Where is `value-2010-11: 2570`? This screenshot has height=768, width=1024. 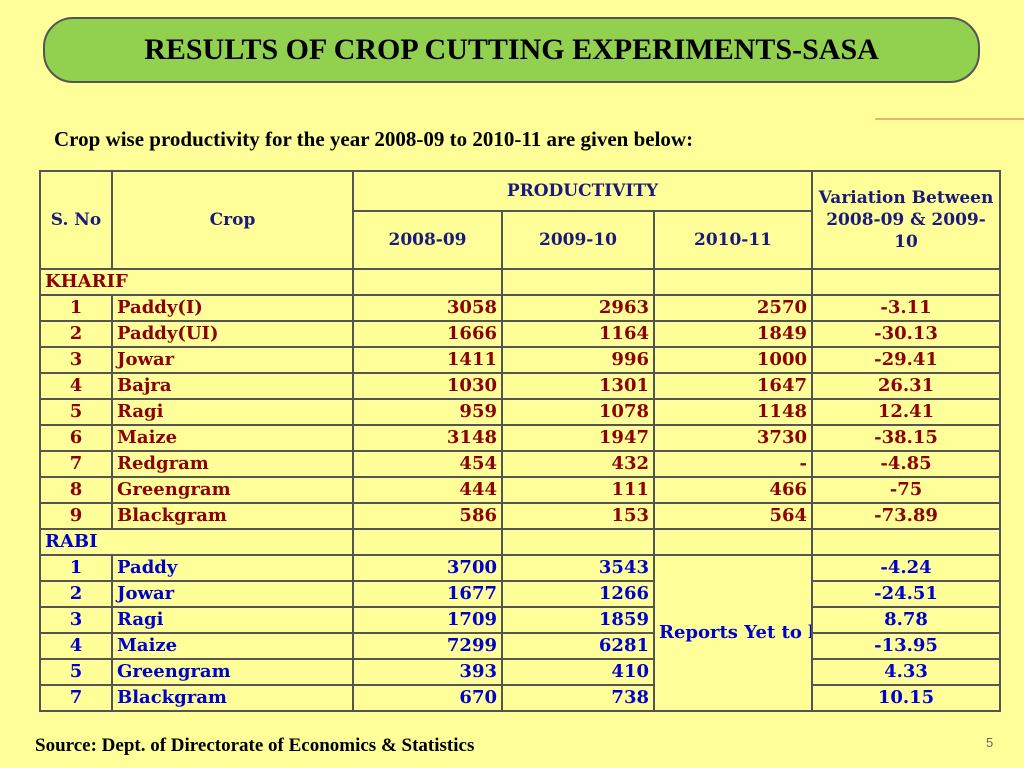
value-2010-11: 2570 is located at coordinates (733, 308).